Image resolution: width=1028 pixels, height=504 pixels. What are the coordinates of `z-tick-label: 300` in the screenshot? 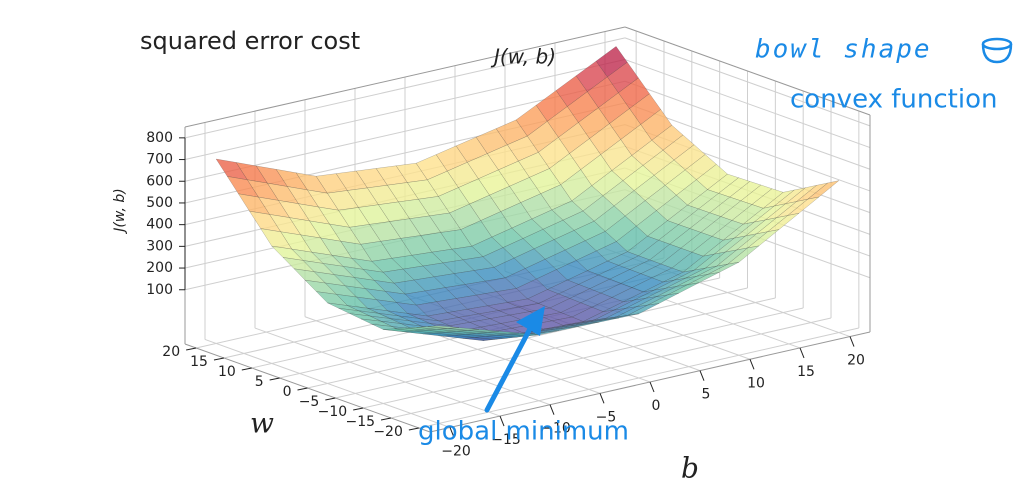 It's located at (159, 246).